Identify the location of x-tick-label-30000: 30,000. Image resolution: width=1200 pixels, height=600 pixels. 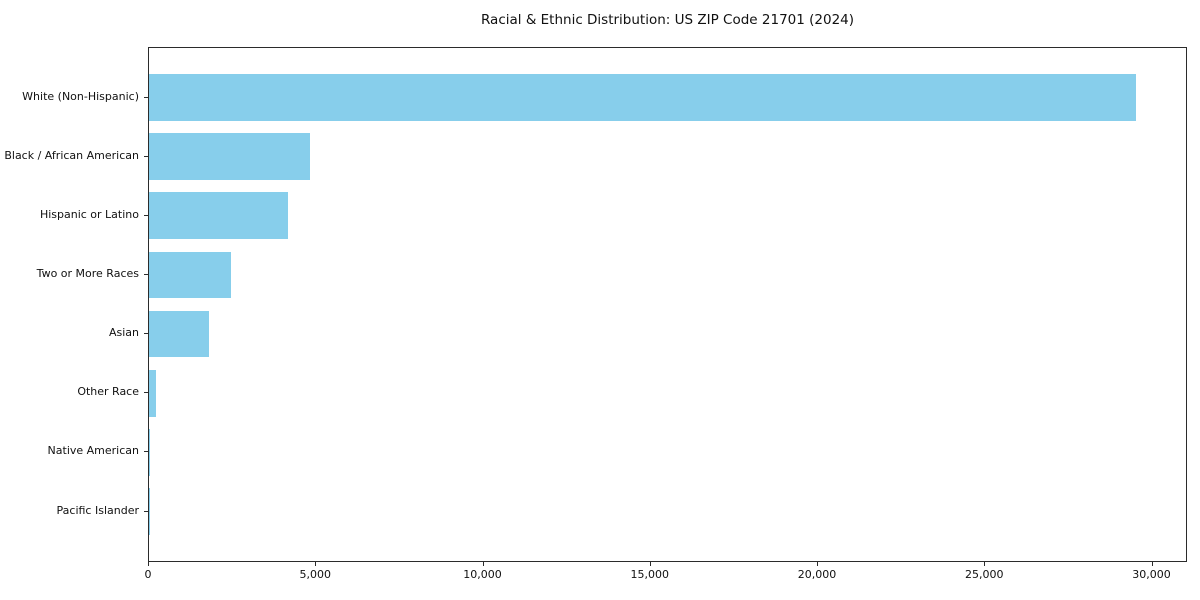
(1151, 574).